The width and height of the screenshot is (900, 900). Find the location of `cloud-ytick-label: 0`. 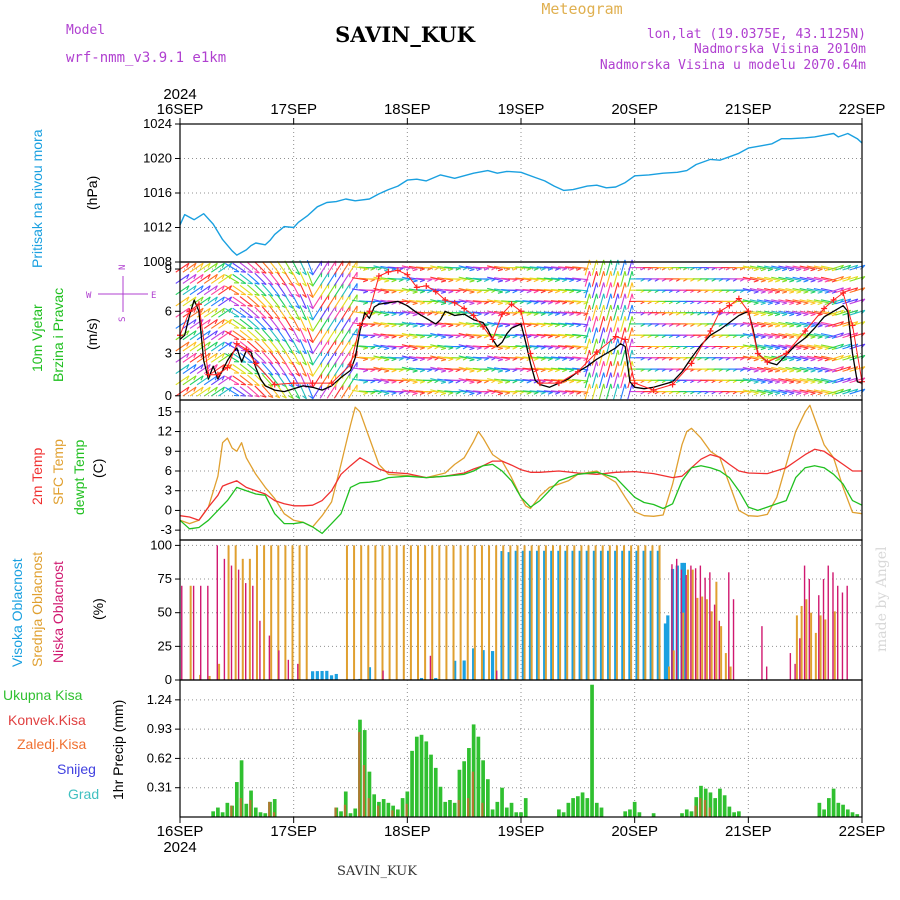

cloud-ytick-label: 0 is located at coordinates (168, 679).